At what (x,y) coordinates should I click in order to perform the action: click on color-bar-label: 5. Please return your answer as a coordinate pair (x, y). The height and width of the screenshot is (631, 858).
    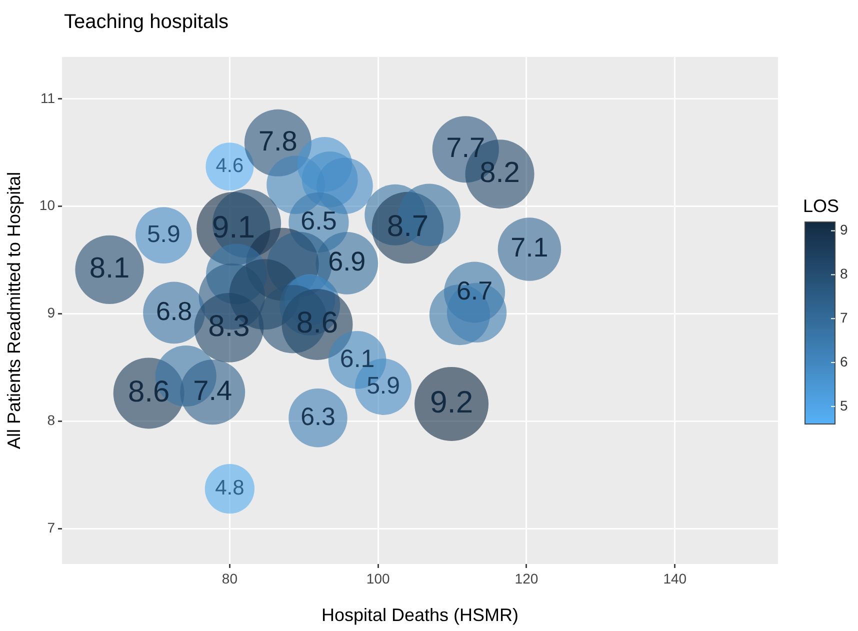
    Looking at the image, I should click on (844, 405).